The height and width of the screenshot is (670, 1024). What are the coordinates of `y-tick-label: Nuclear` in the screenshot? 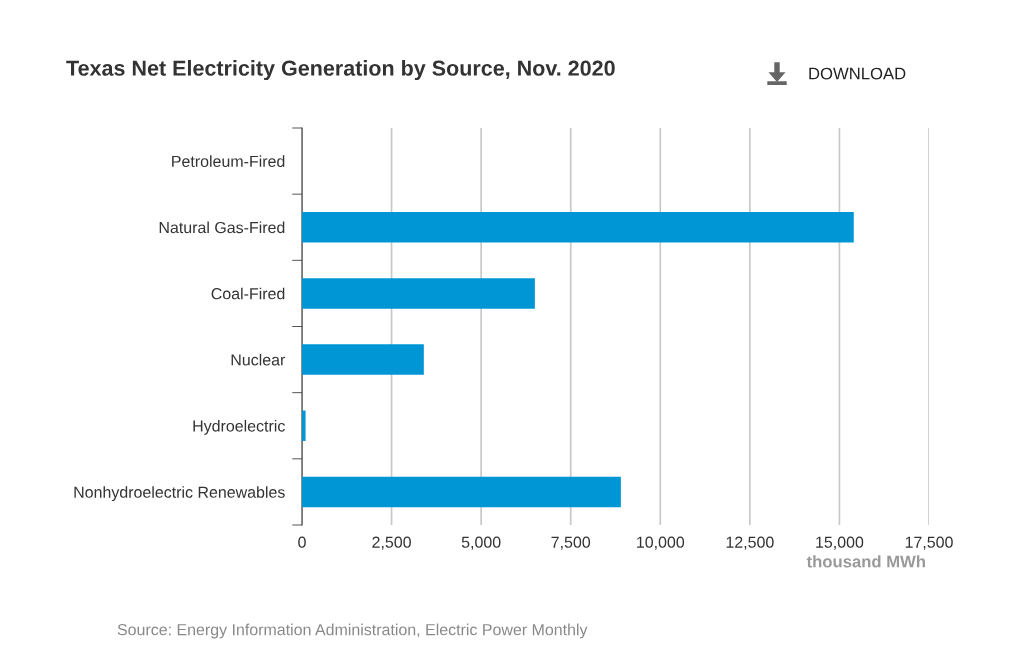 It's located at (258, 359).